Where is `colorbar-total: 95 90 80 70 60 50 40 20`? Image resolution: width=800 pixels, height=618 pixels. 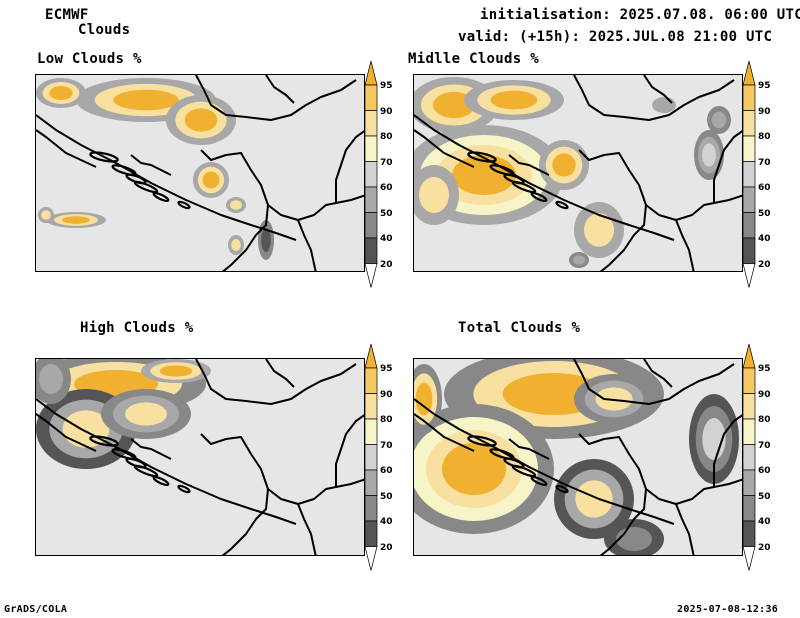
colorbar-total: 95 90 80 70 60 50 40 20 is located at coordinates (756, 461).